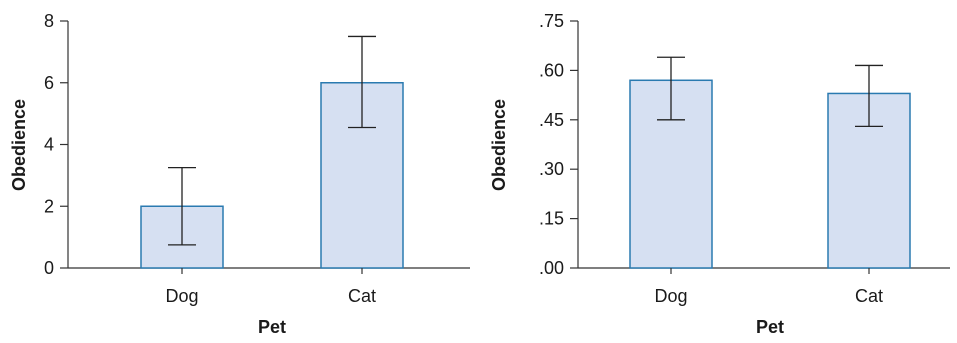 The width and height of the screenshot is (957, 343). I want to click on y-tick-label: 2, so click(49, 206).